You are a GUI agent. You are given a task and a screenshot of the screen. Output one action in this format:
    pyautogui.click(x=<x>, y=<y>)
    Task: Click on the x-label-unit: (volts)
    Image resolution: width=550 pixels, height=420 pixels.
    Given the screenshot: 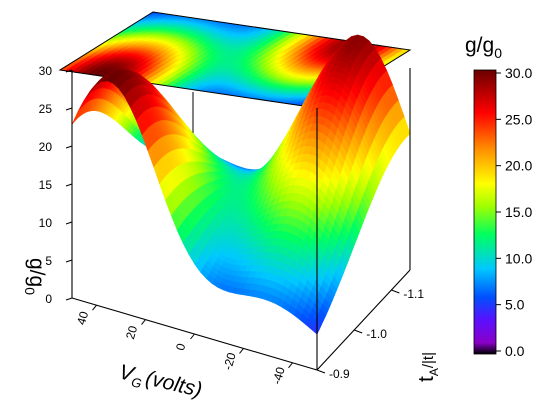 What is the action you would take?
    pyautogui.click(x=173, y=384)
    